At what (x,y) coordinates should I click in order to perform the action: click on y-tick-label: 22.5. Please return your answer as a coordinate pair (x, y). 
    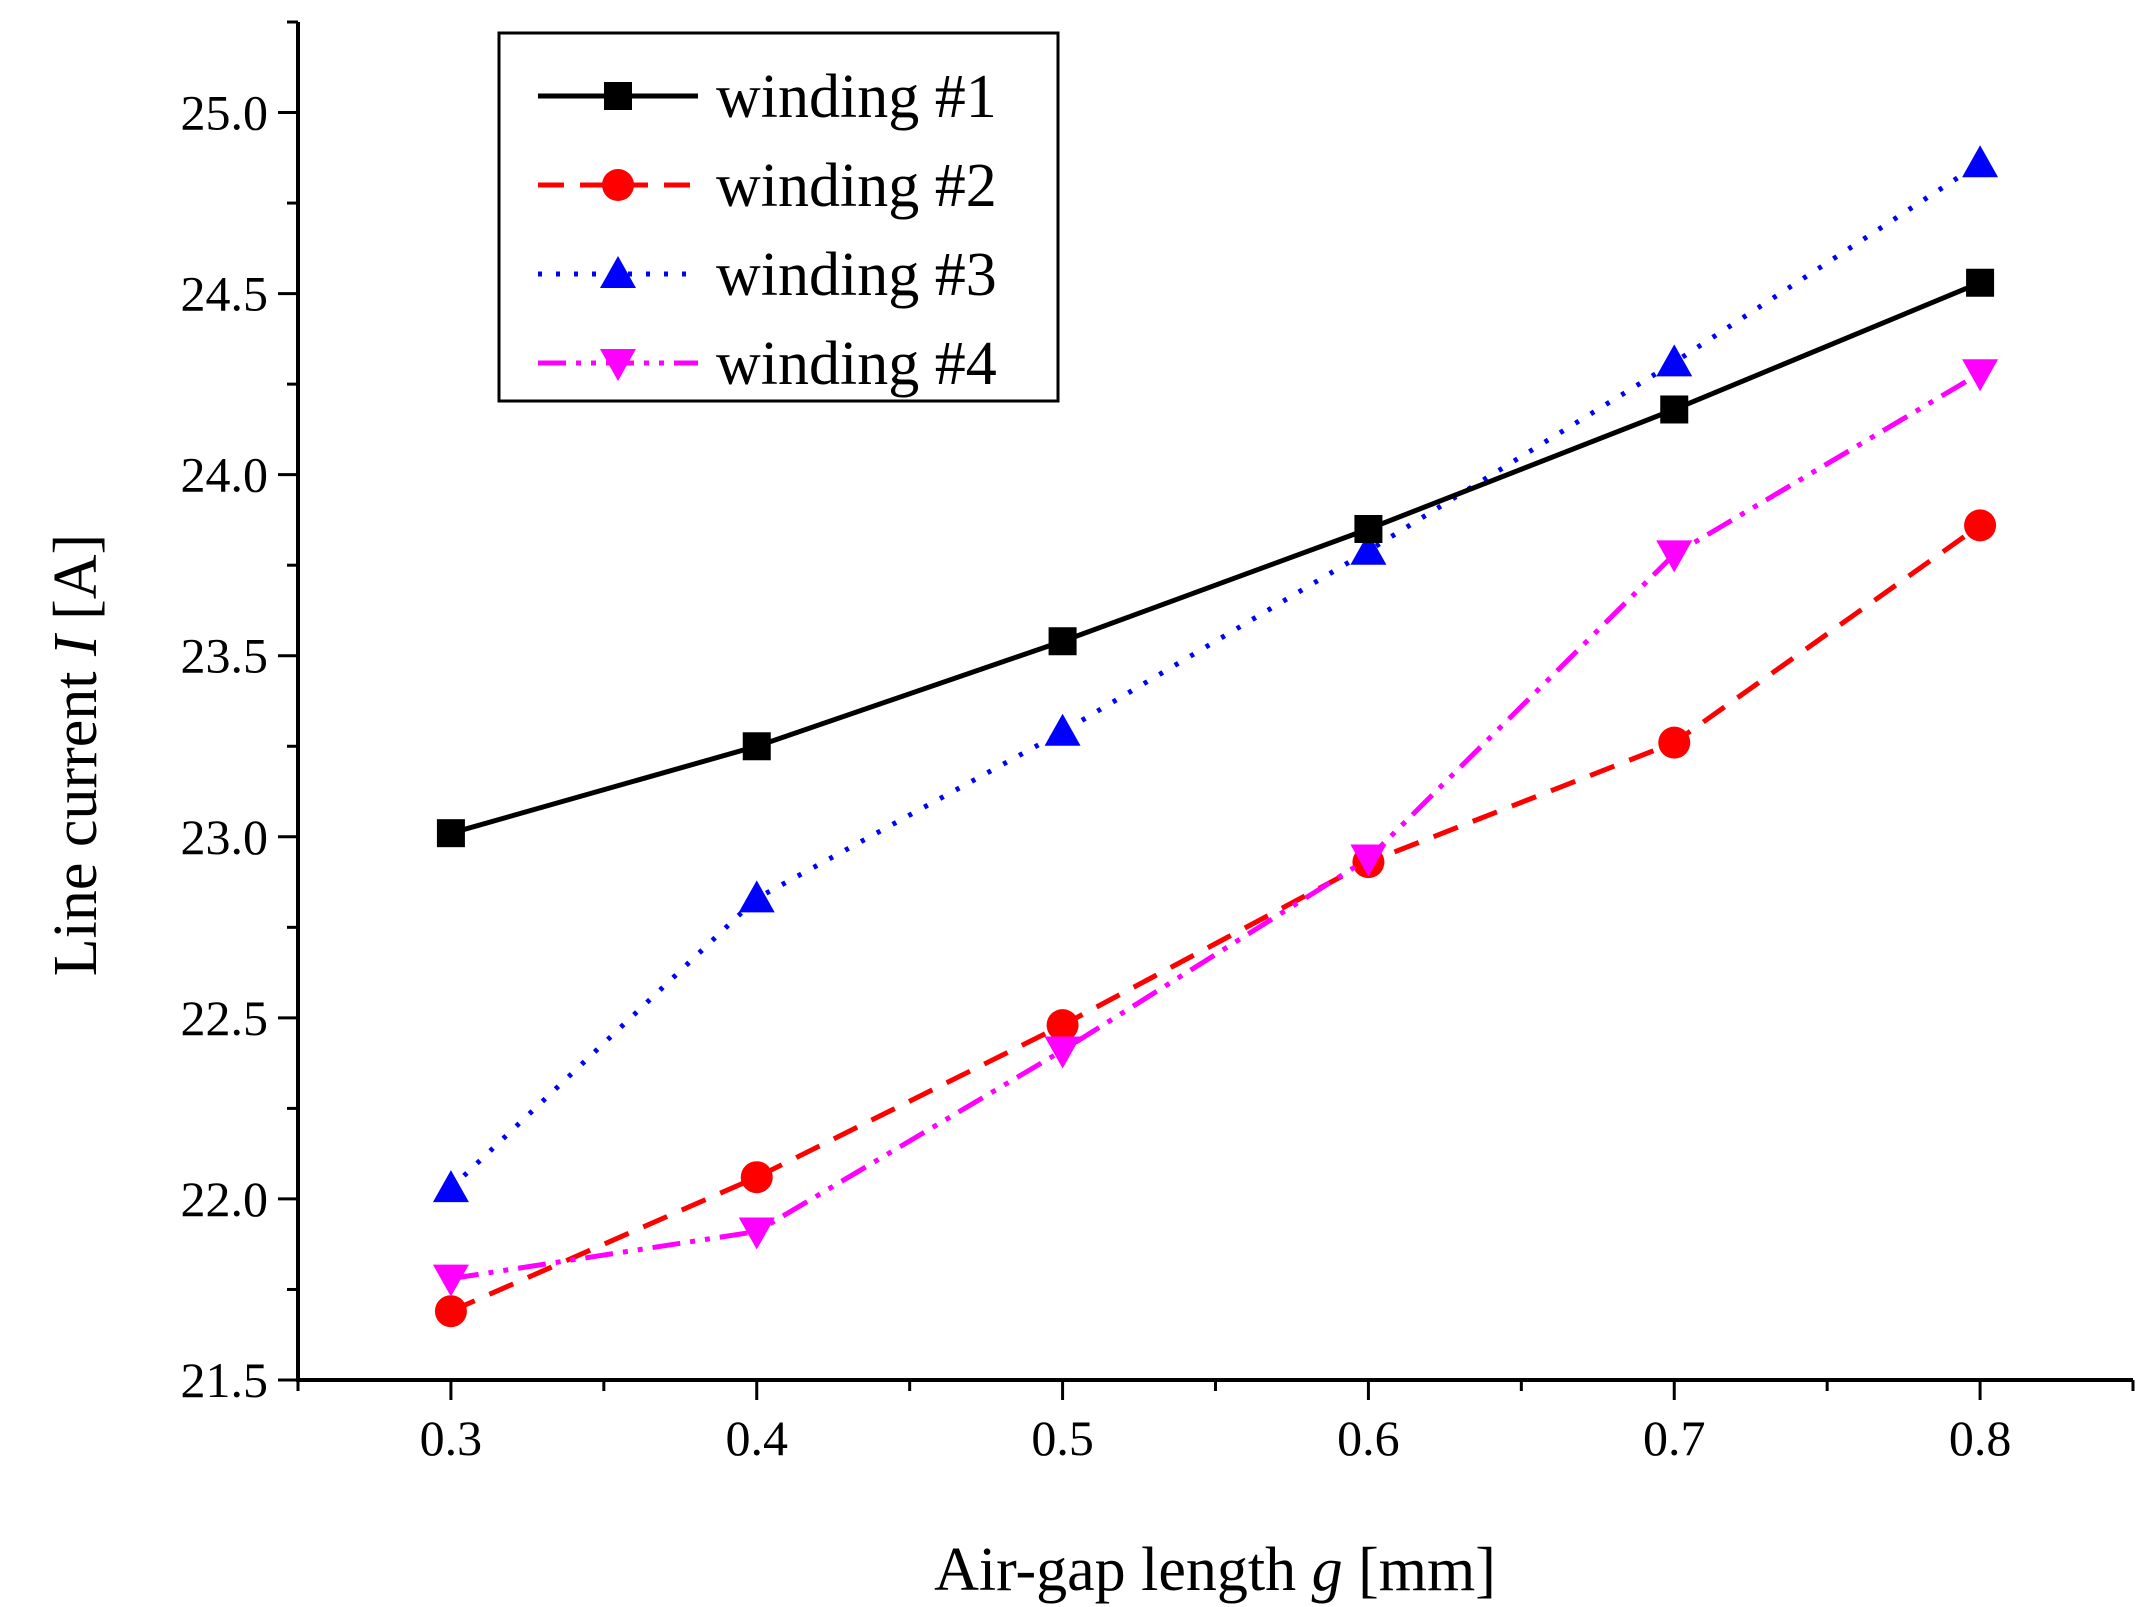
    Looking at the image, I should click on (225, 1018).